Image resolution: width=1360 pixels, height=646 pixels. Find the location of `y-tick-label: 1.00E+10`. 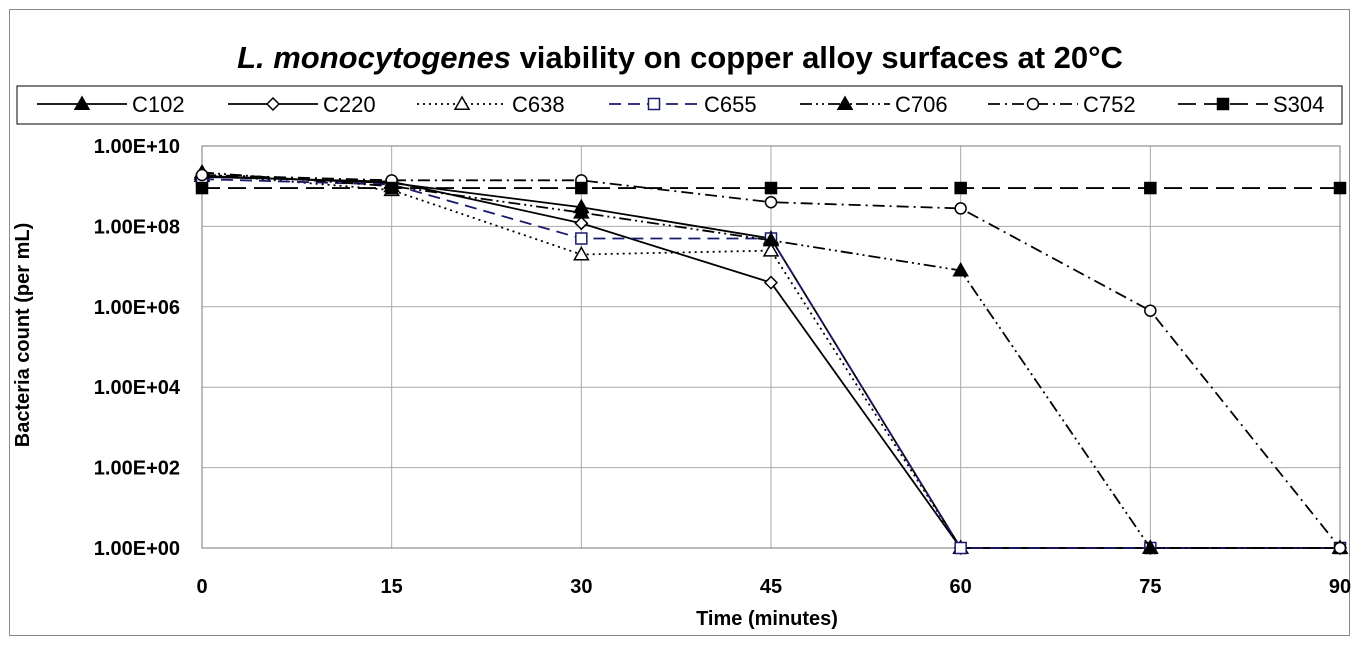

y-tick-label: 1.00E+10 is located at coordinates (137, 147).